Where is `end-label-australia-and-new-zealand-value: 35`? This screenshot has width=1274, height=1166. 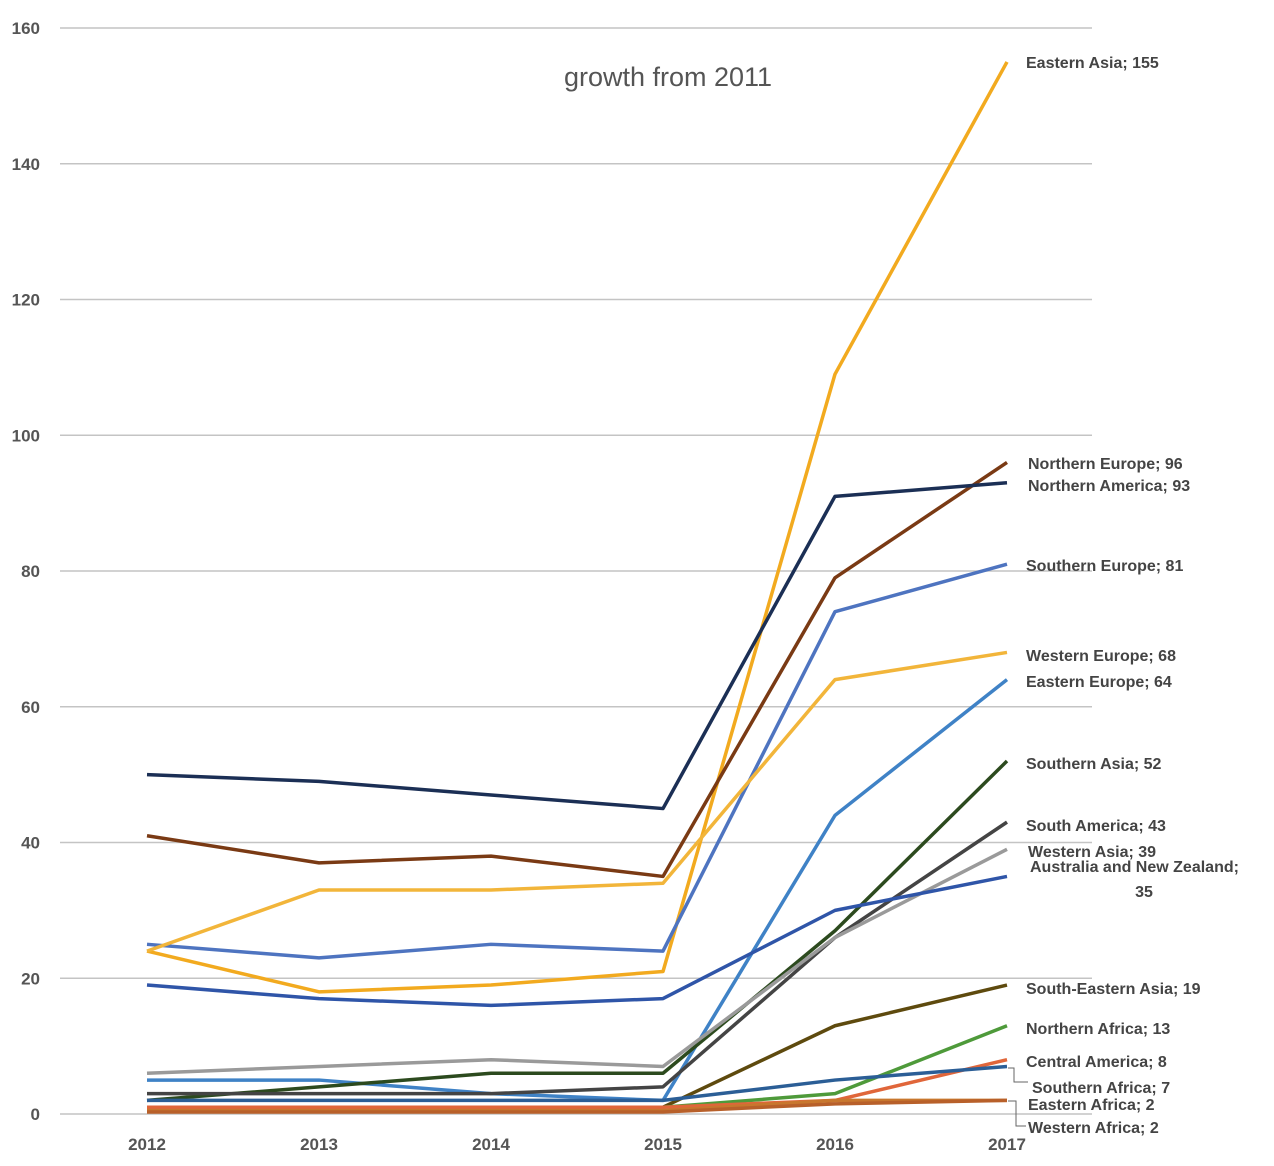 end-label-australia-and-new-zealand-value: 35 is located at coordinates (1144, 892).